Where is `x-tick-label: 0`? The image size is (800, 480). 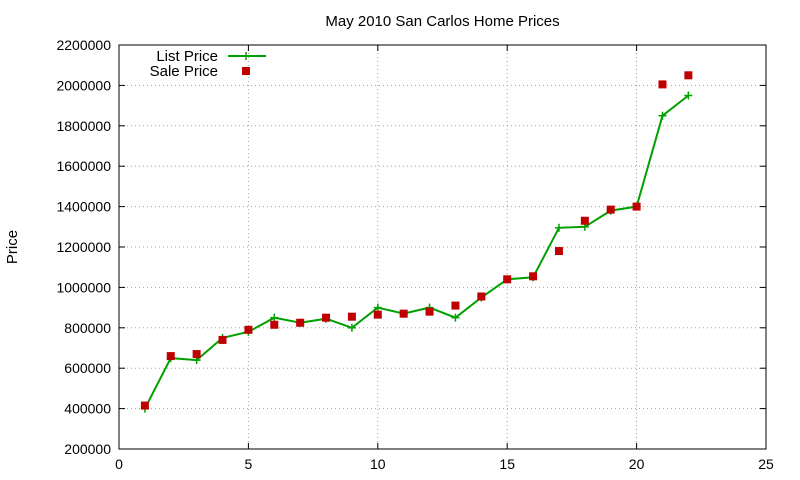 x-tick-label: 0 is located at coordinates (119, 464).